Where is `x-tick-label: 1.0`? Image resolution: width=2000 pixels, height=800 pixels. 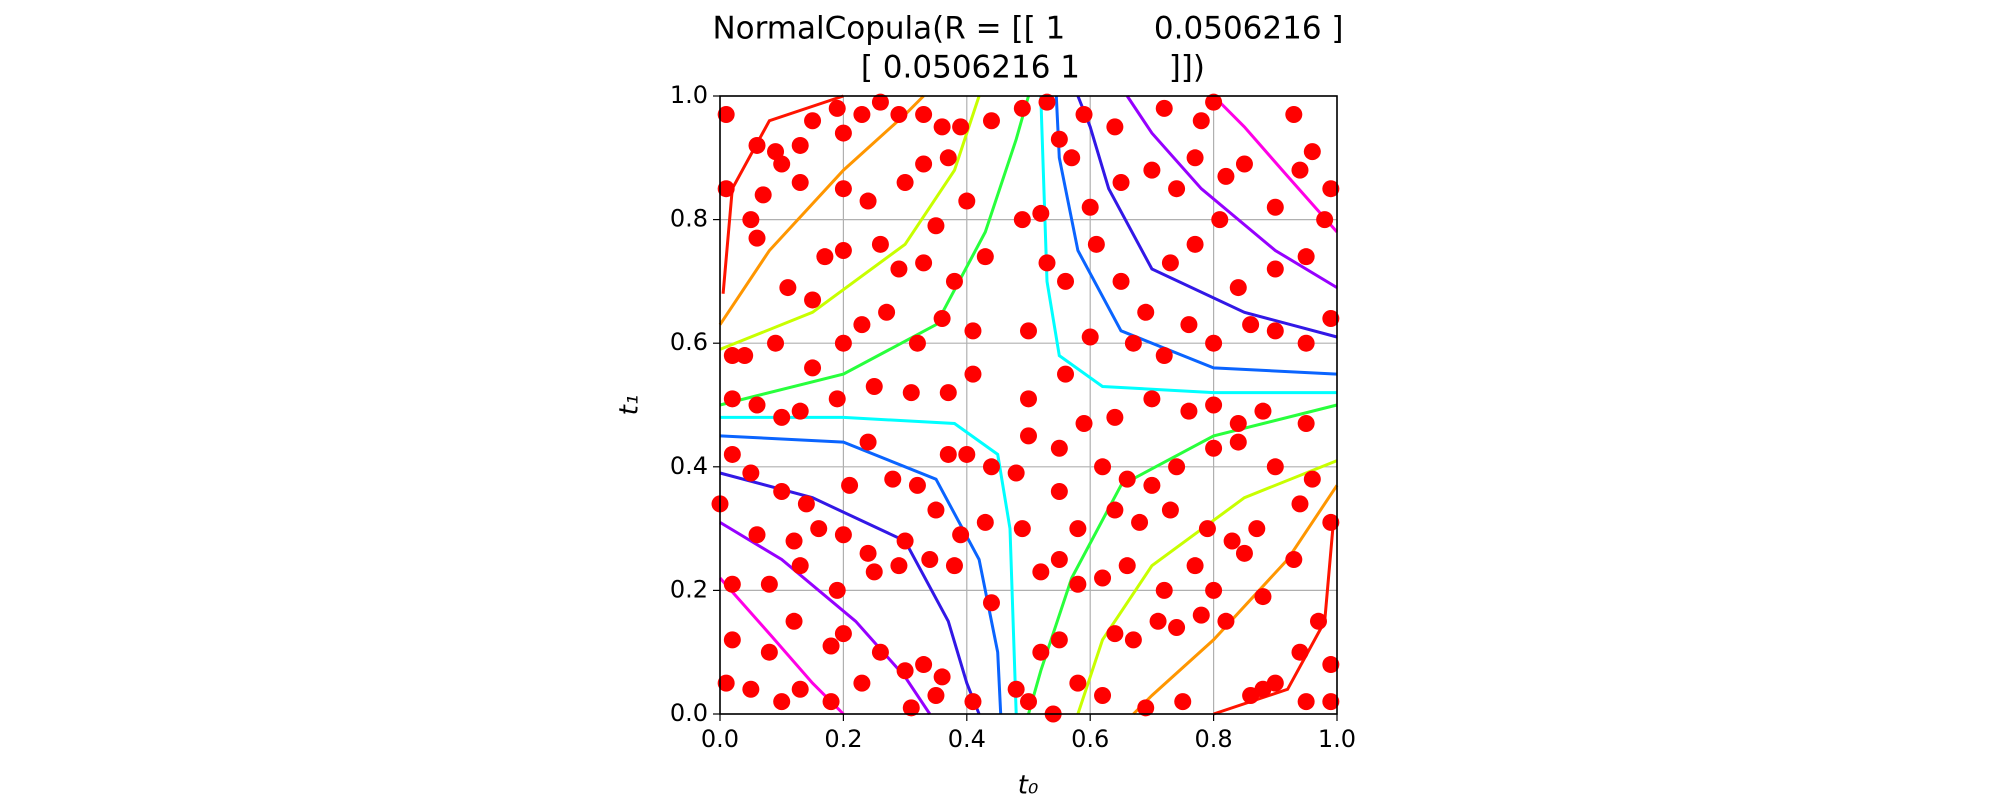 x-tick-label: 1.0 is located at coordinates (1337, 739).